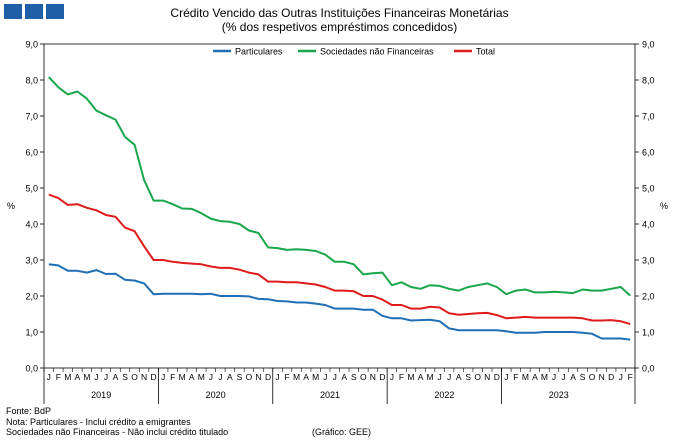 This screenshot has width=679, height=445. I want to click on chart-credit: (Gráfico: GEE), so click(342, 432).